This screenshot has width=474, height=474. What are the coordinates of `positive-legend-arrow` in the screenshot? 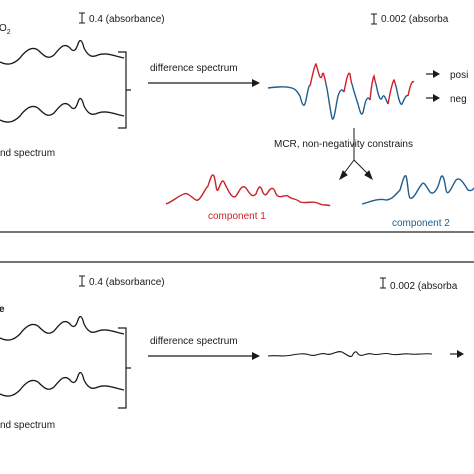 It's located at (433, 74).